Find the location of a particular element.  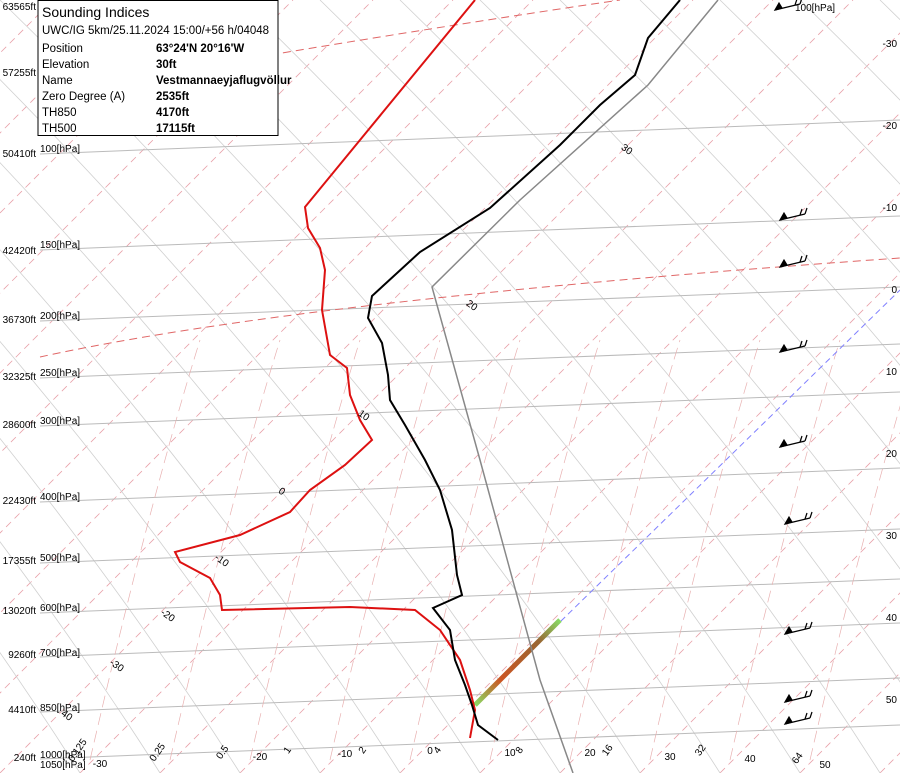

pressure-label: 600[hPa] is located at coordinates (60, 608).